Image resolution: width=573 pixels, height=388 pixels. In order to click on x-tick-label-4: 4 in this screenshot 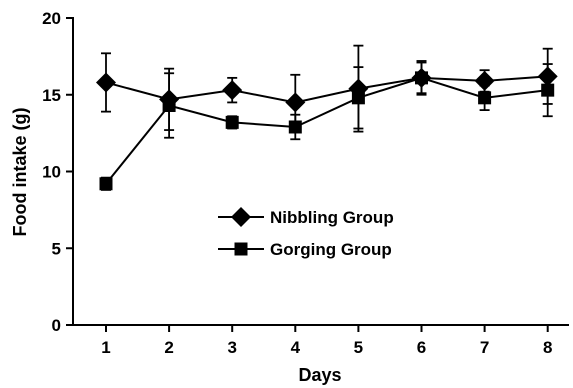, I will do `click(296, 347)`.